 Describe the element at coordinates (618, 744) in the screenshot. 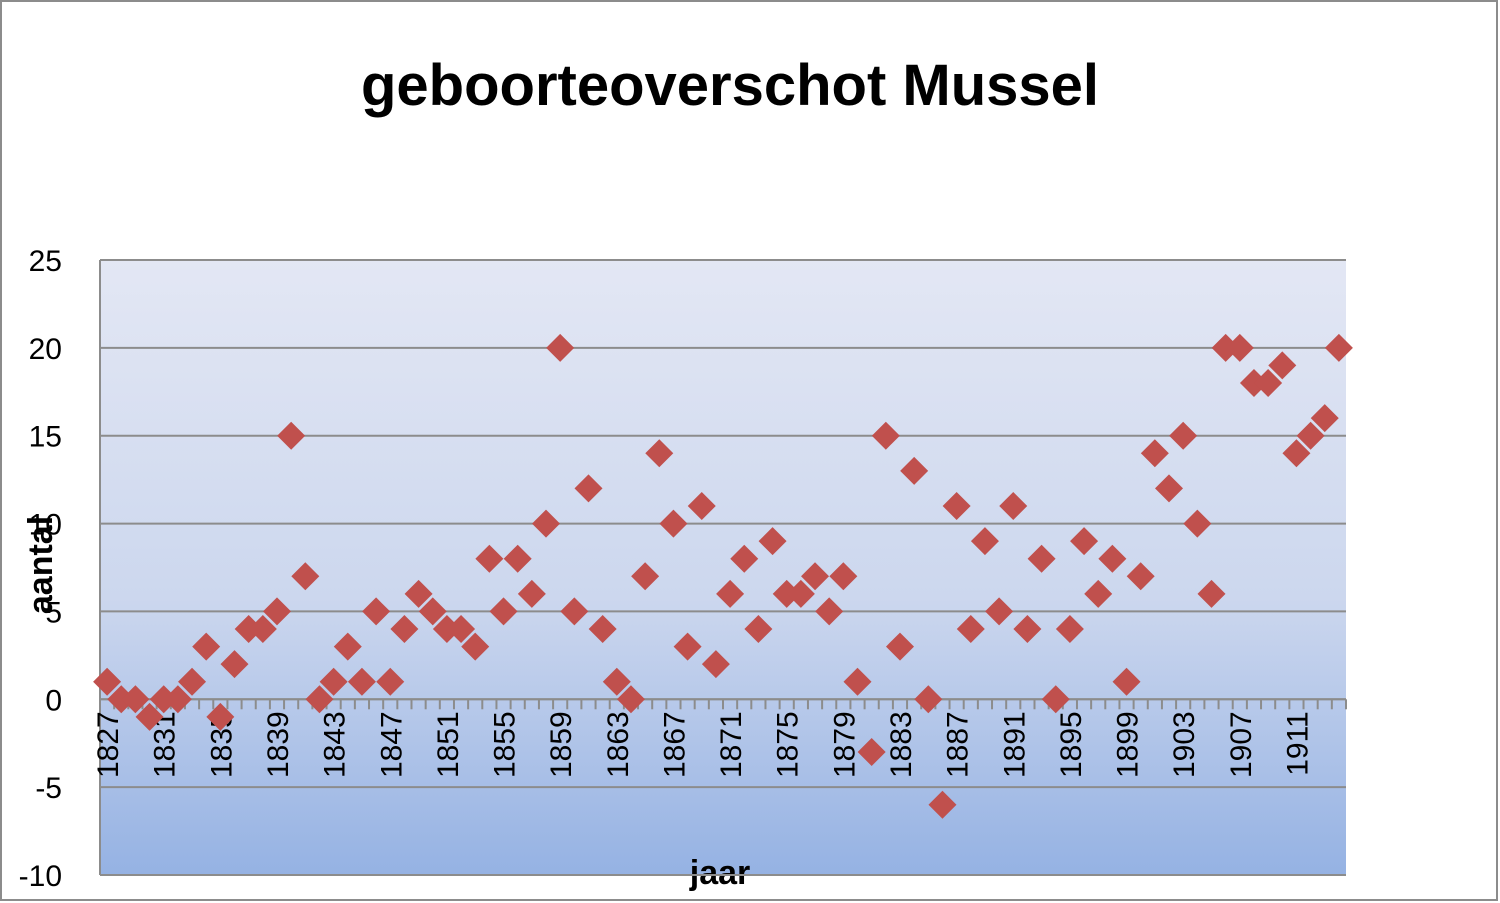

I see `x-tick-label: 1863` at that location.